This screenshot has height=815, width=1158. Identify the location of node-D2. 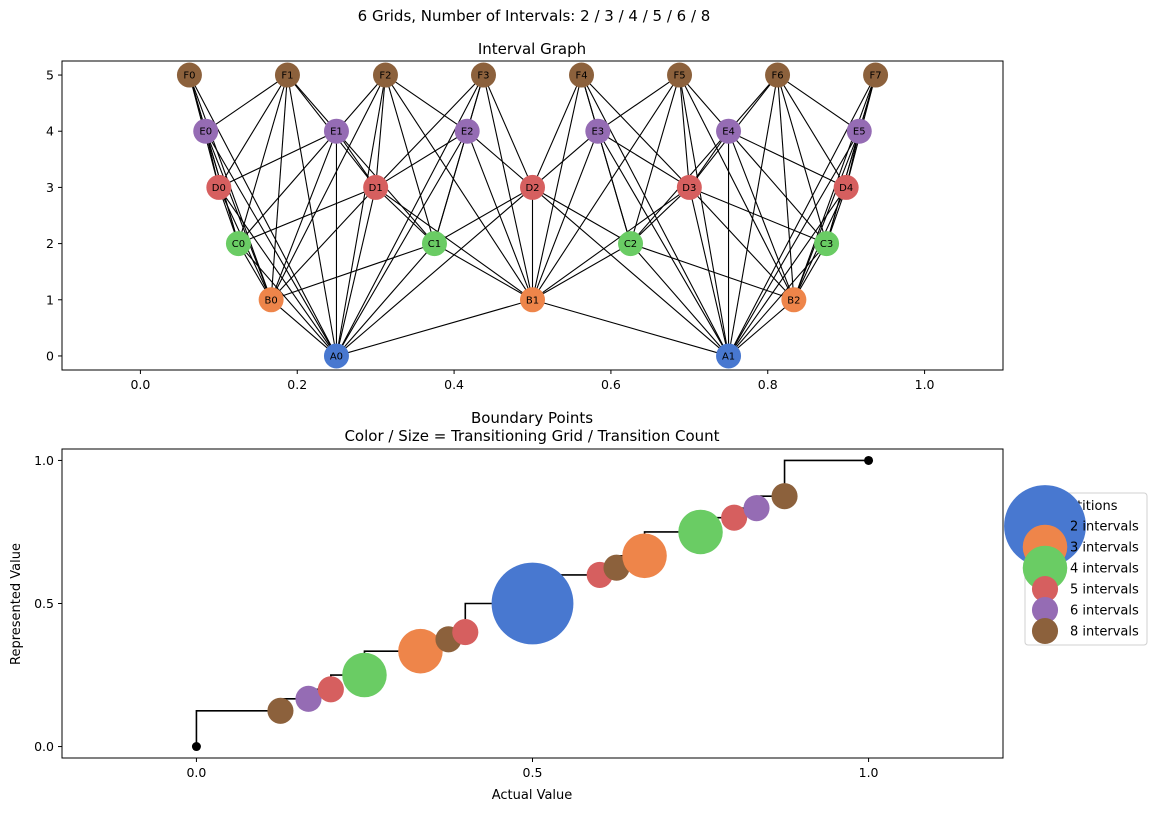
(532, 187).